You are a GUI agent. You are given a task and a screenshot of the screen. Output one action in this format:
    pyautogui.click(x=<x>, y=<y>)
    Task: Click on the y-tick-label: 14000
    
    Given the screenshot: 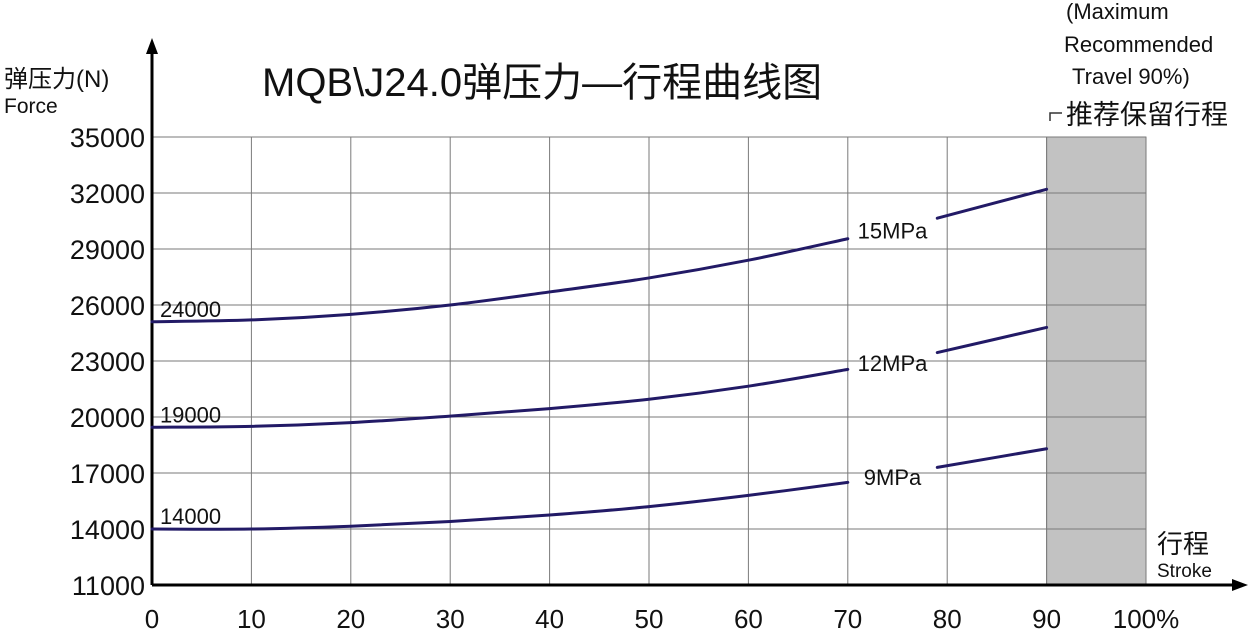 What is the action you would take?
    pyautogui.click(x=107, y=530)
    